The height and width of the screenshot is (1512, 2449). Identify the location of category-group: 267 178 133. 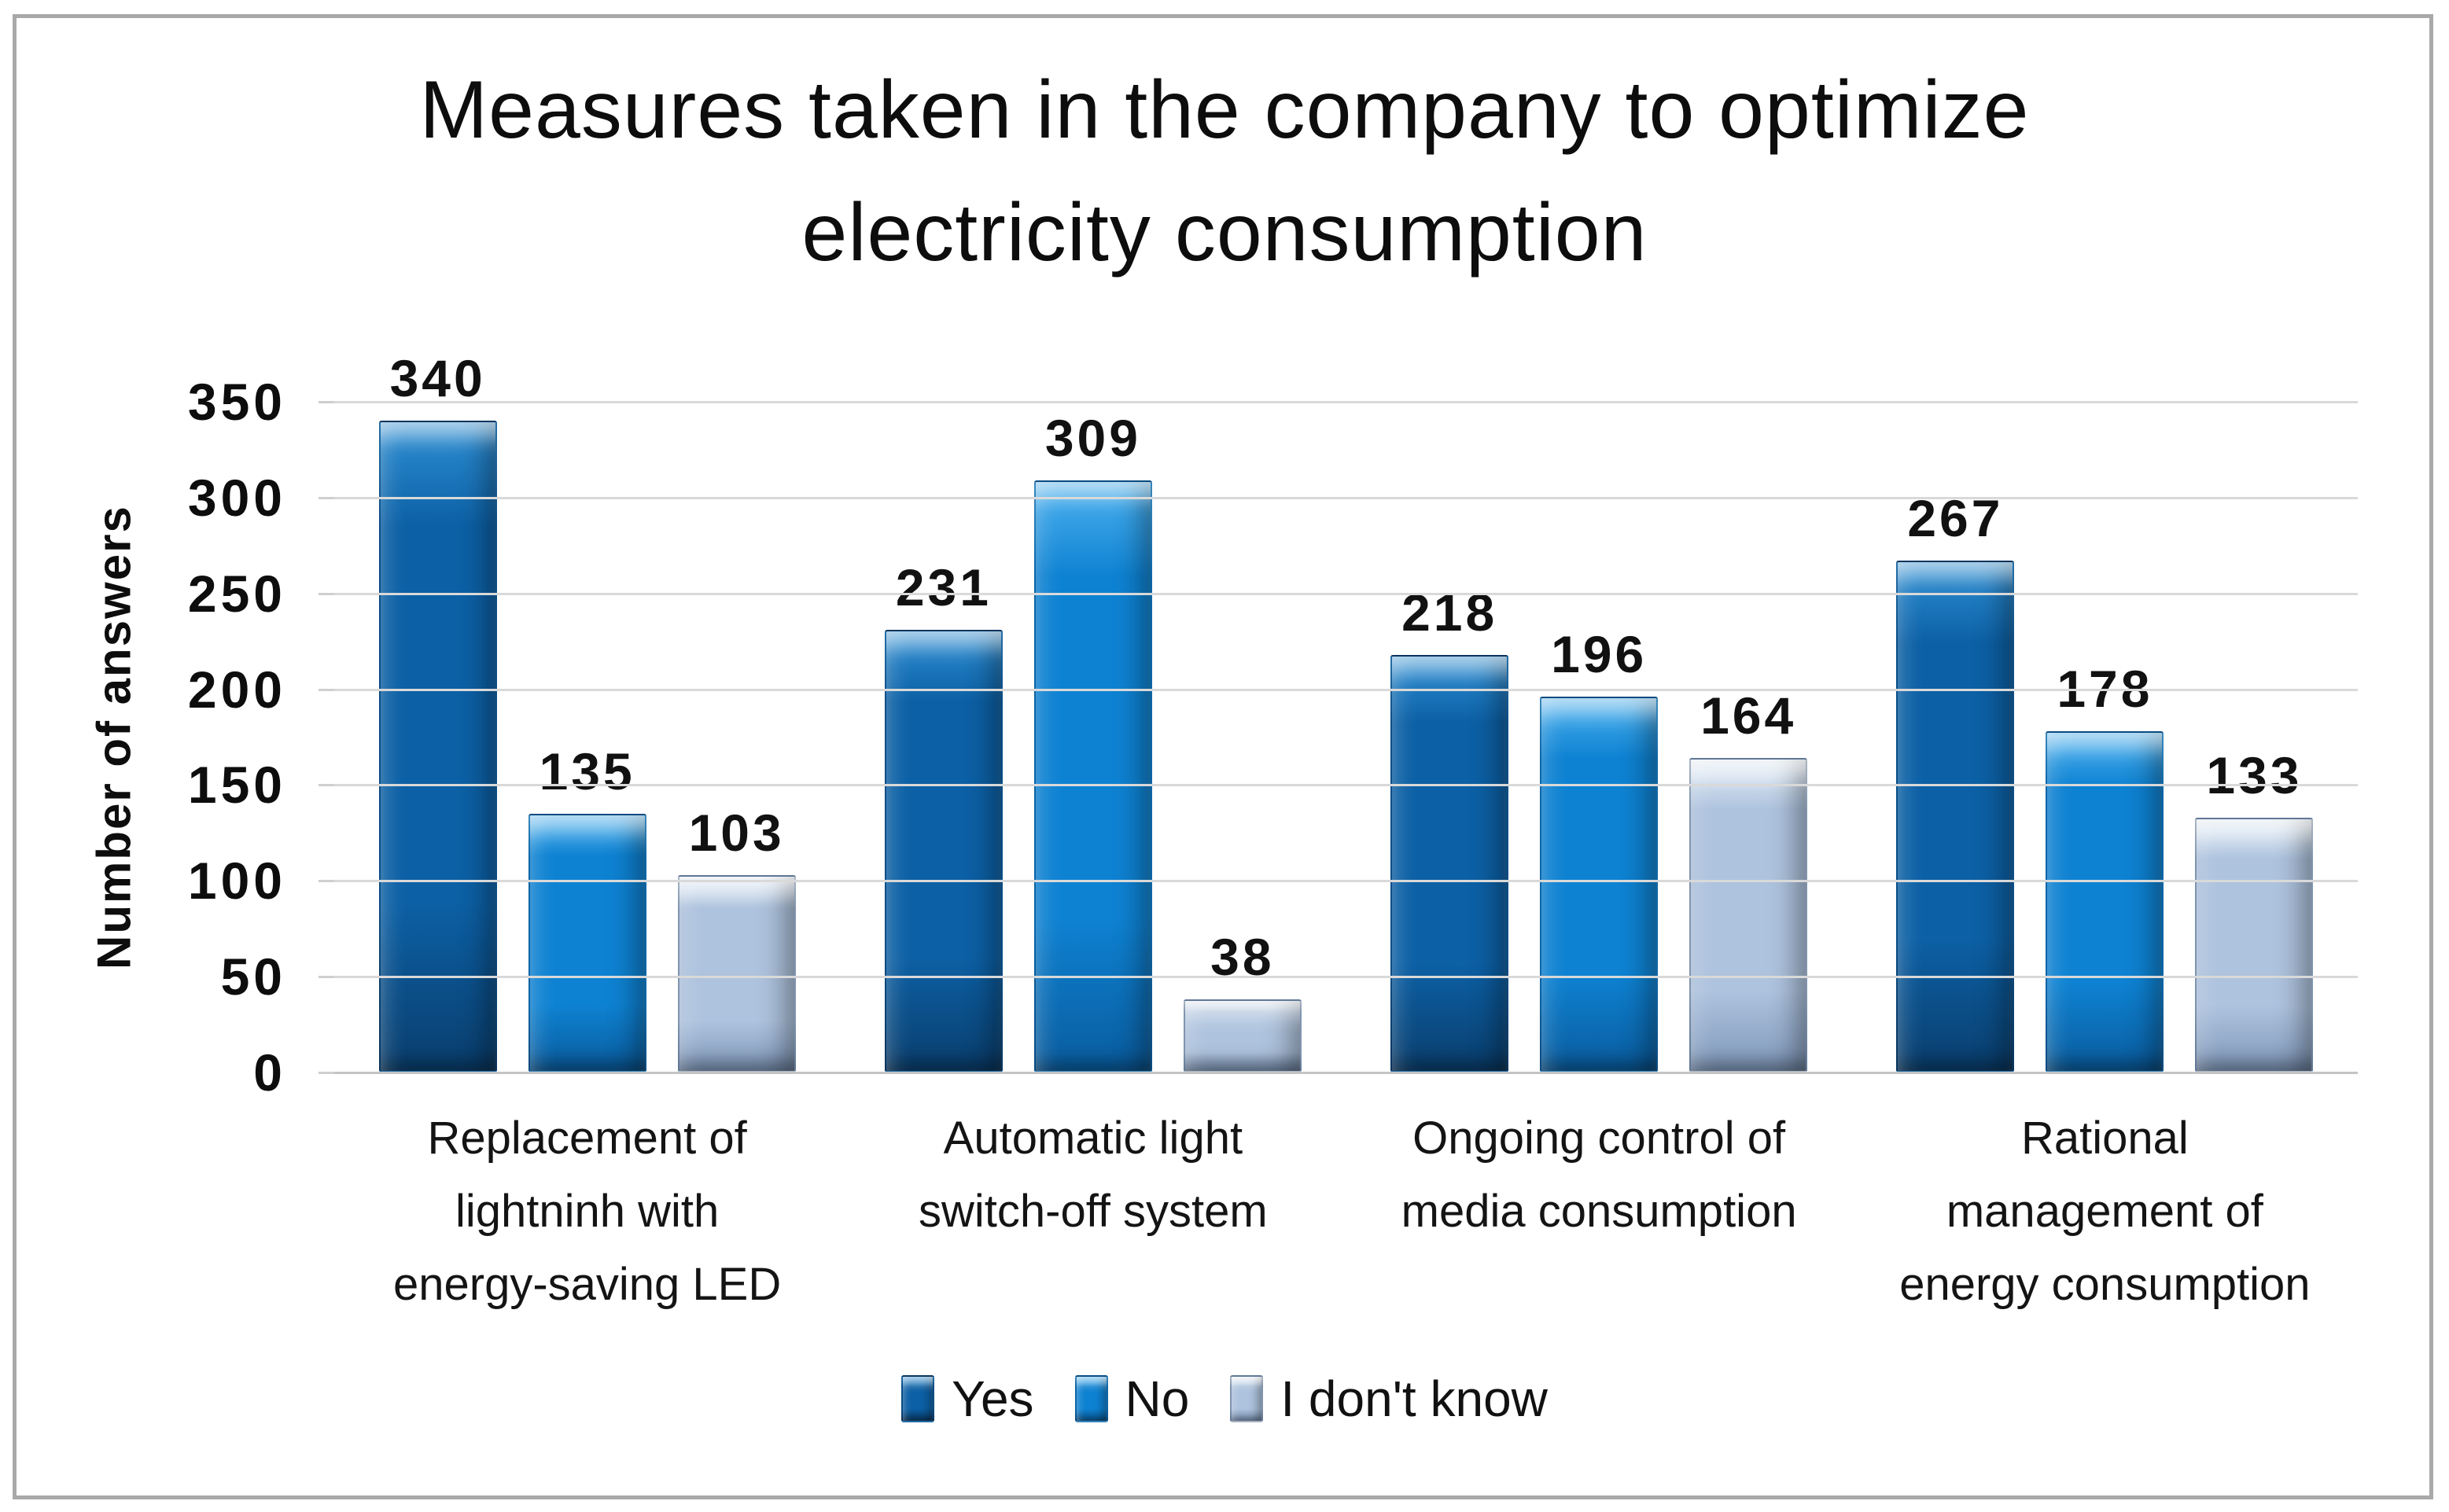
(2105, 737).